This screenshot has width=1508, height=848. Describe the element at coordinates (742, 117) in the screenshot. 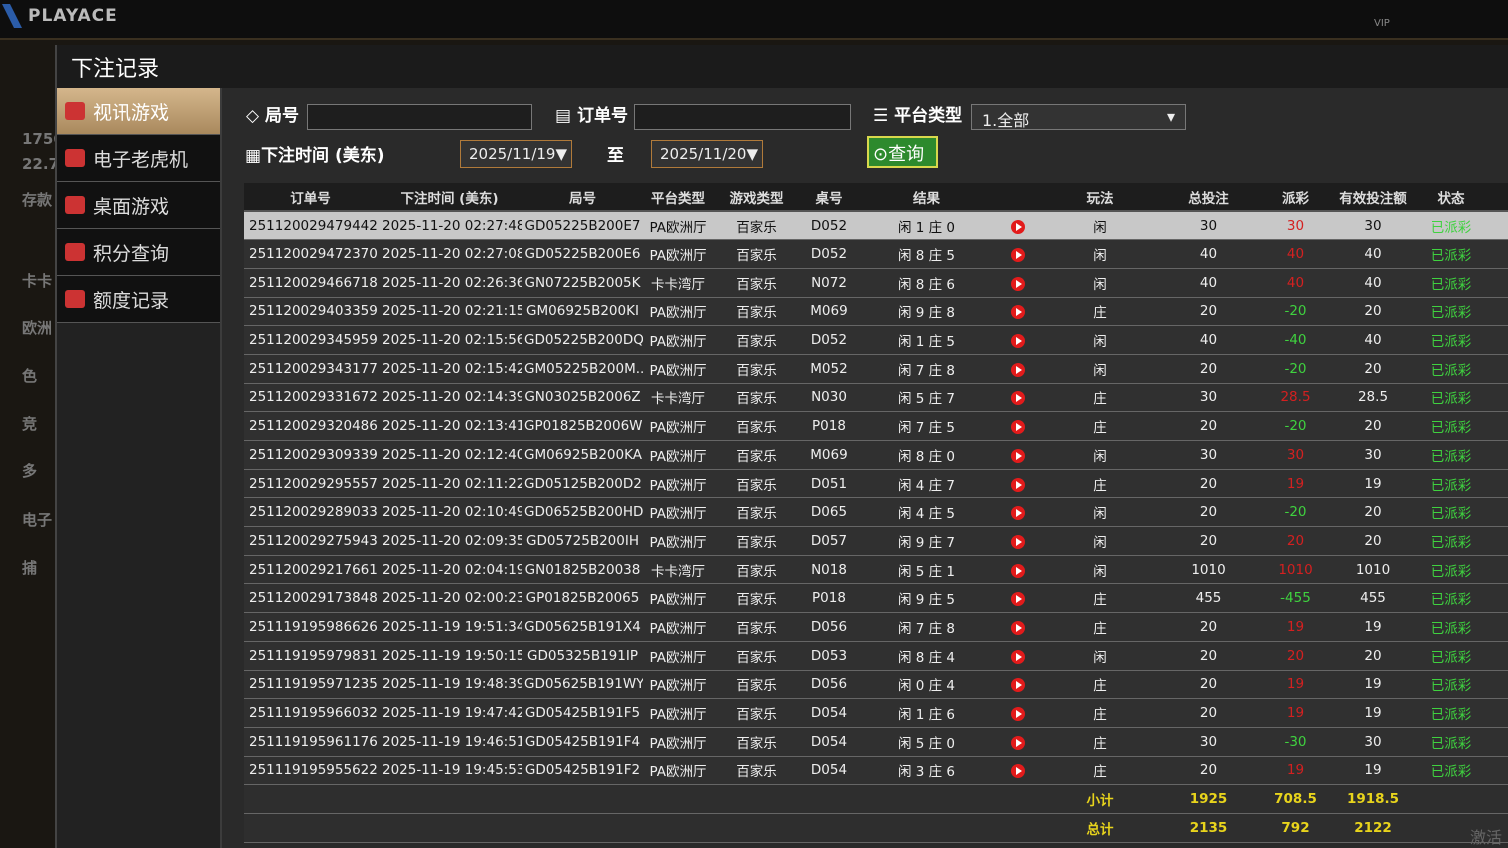

I see `order-input` at that location.